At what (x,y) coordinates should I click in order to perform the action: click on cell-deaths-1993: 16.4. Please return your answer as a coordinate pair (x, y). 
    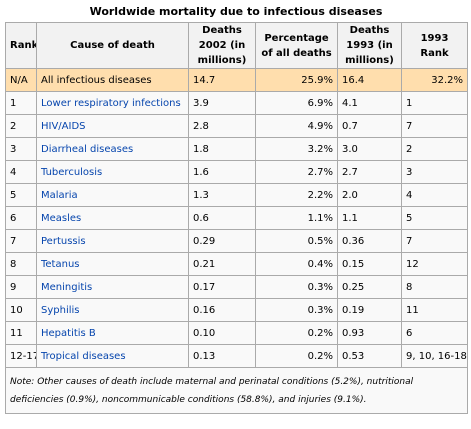
    Looking at the image, I should click on (369, 80).